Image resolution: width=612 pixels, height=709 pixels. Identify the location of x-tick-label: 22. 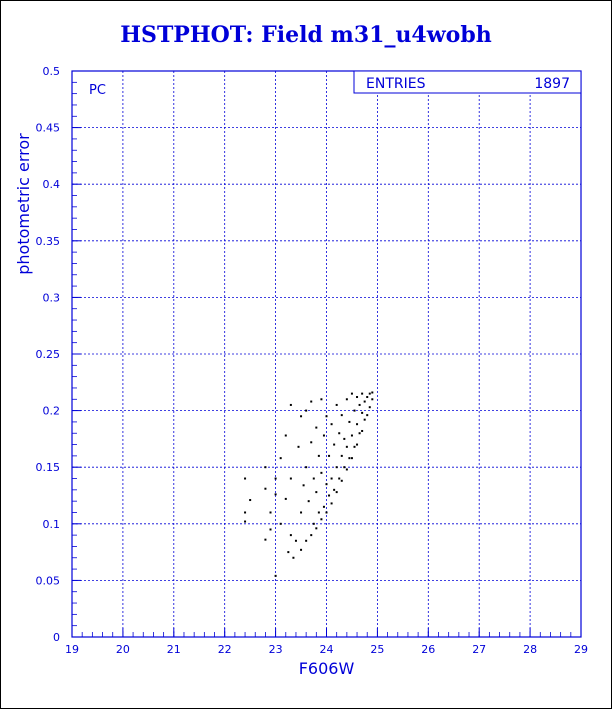
(225, 649).